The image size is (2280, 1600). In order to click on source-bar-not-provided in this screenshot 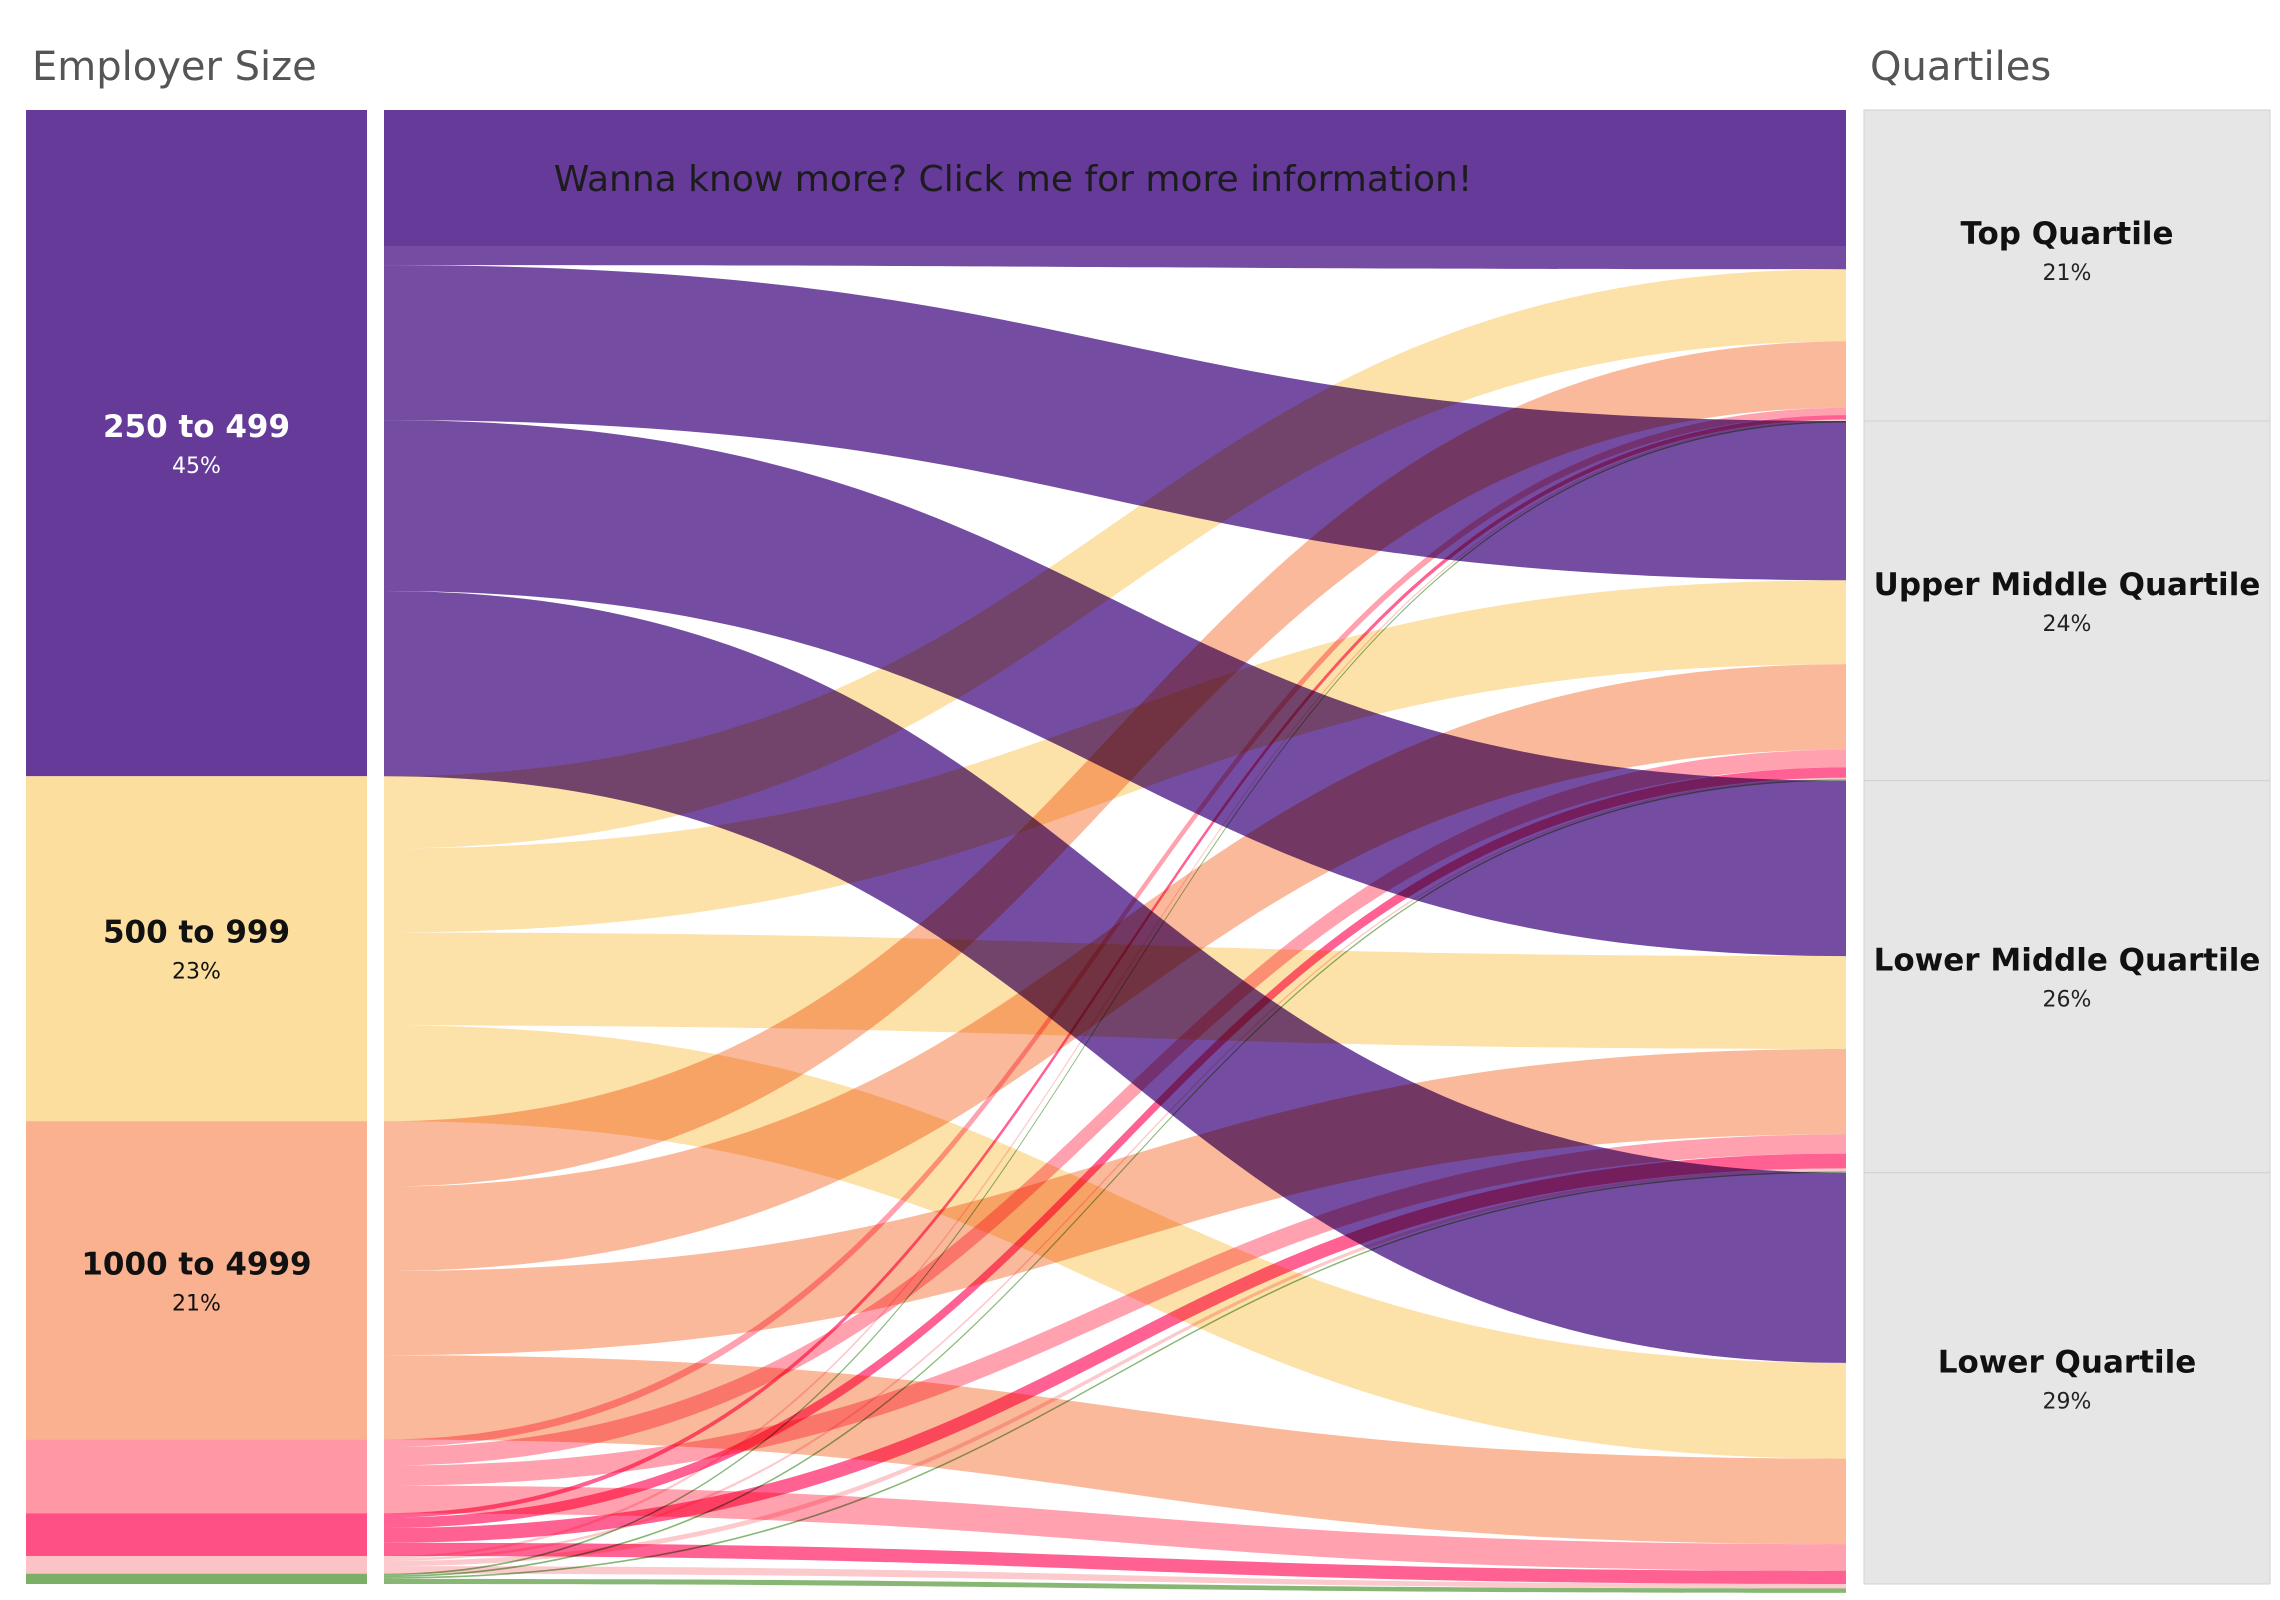, I will do `click(196, 1578)`.